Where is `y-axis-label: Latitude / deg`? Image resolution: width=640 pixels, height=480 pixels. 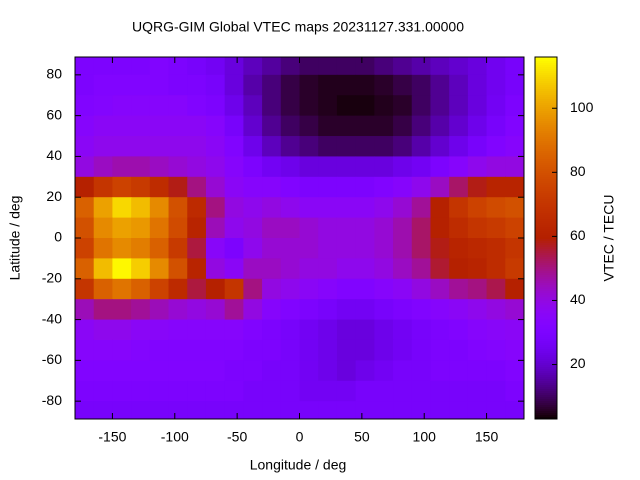 y-axis-label: Latitude / deg is located at coordinates (15, 238).